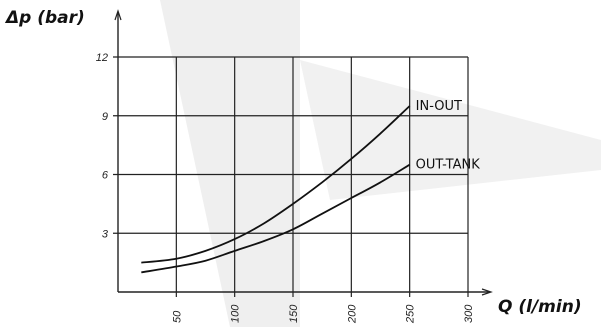  I want to click on y-tick-label: 9, so click(105, 117).